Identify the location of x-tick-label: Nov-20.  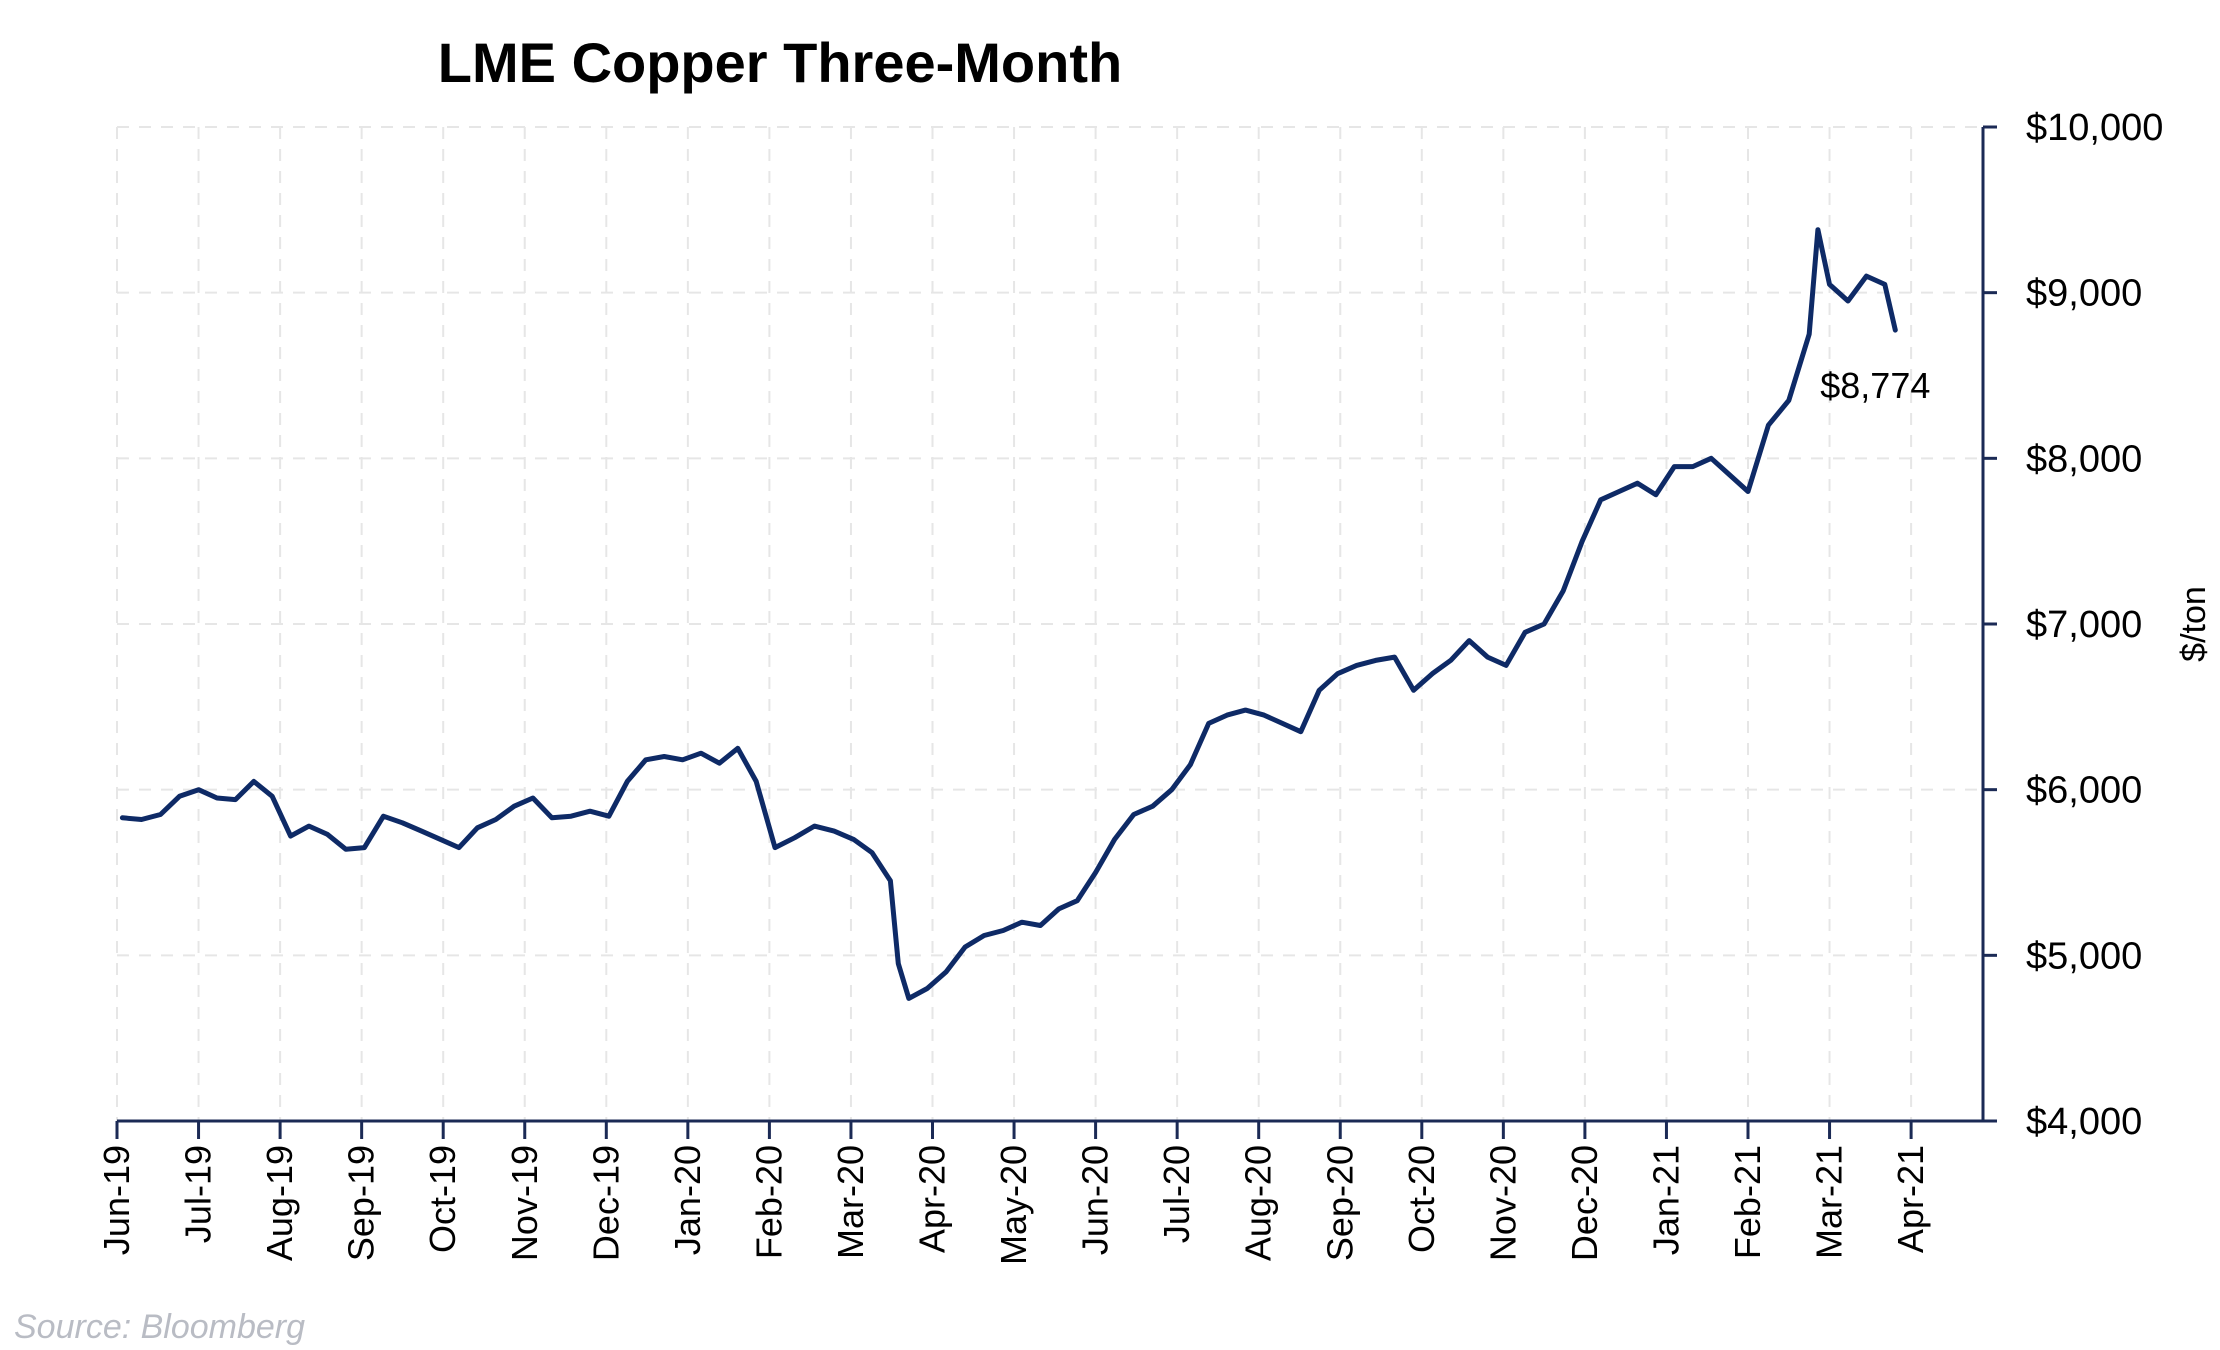
(1502, 1203).